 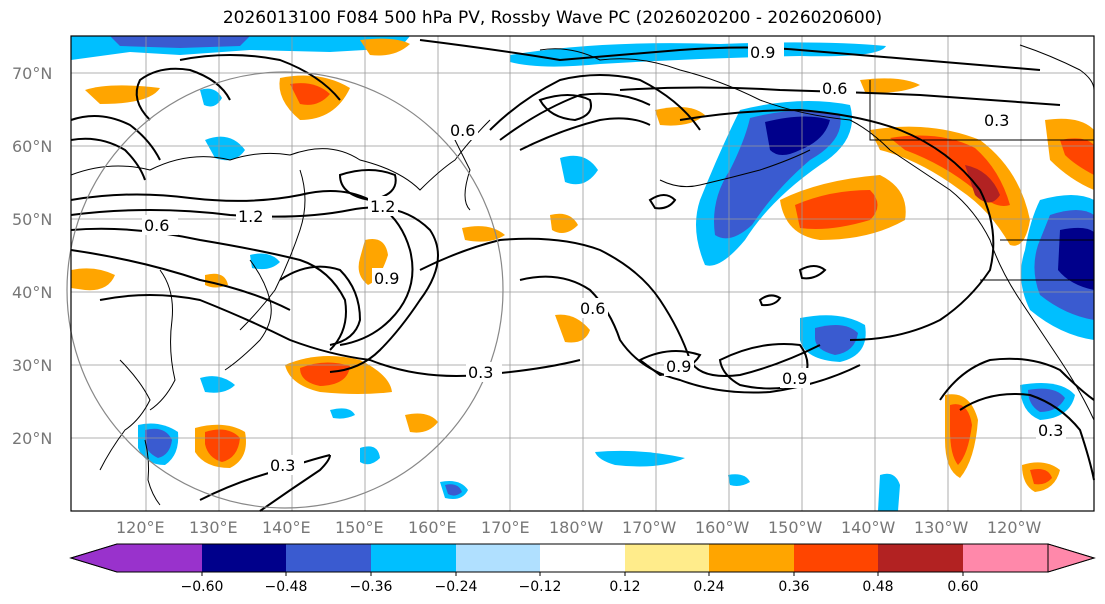 What do you see at coordinates (32, 146) in the screenshot?
I see `lat-label-60n: 60°N` at bounding box center [32, 146].